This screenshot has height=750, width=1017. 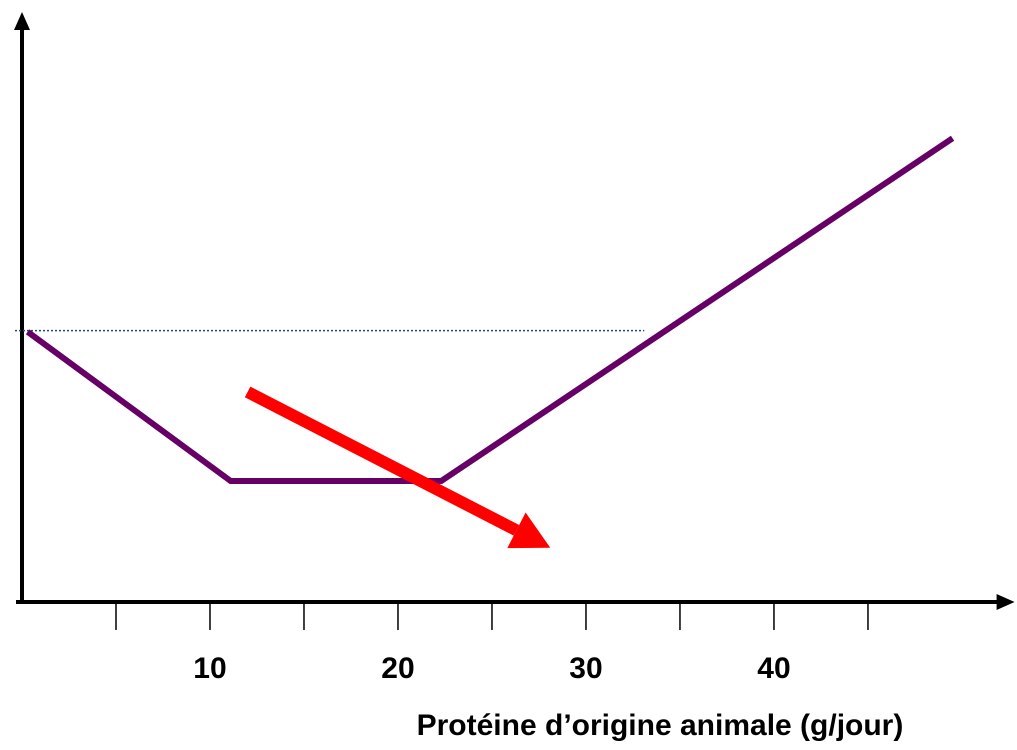 What do you see at coordinates (660, 725) in the screenshot?
I see `x-axis-label: Protéine d’origine animale (g/jour)` at bounding box center [660, 725].